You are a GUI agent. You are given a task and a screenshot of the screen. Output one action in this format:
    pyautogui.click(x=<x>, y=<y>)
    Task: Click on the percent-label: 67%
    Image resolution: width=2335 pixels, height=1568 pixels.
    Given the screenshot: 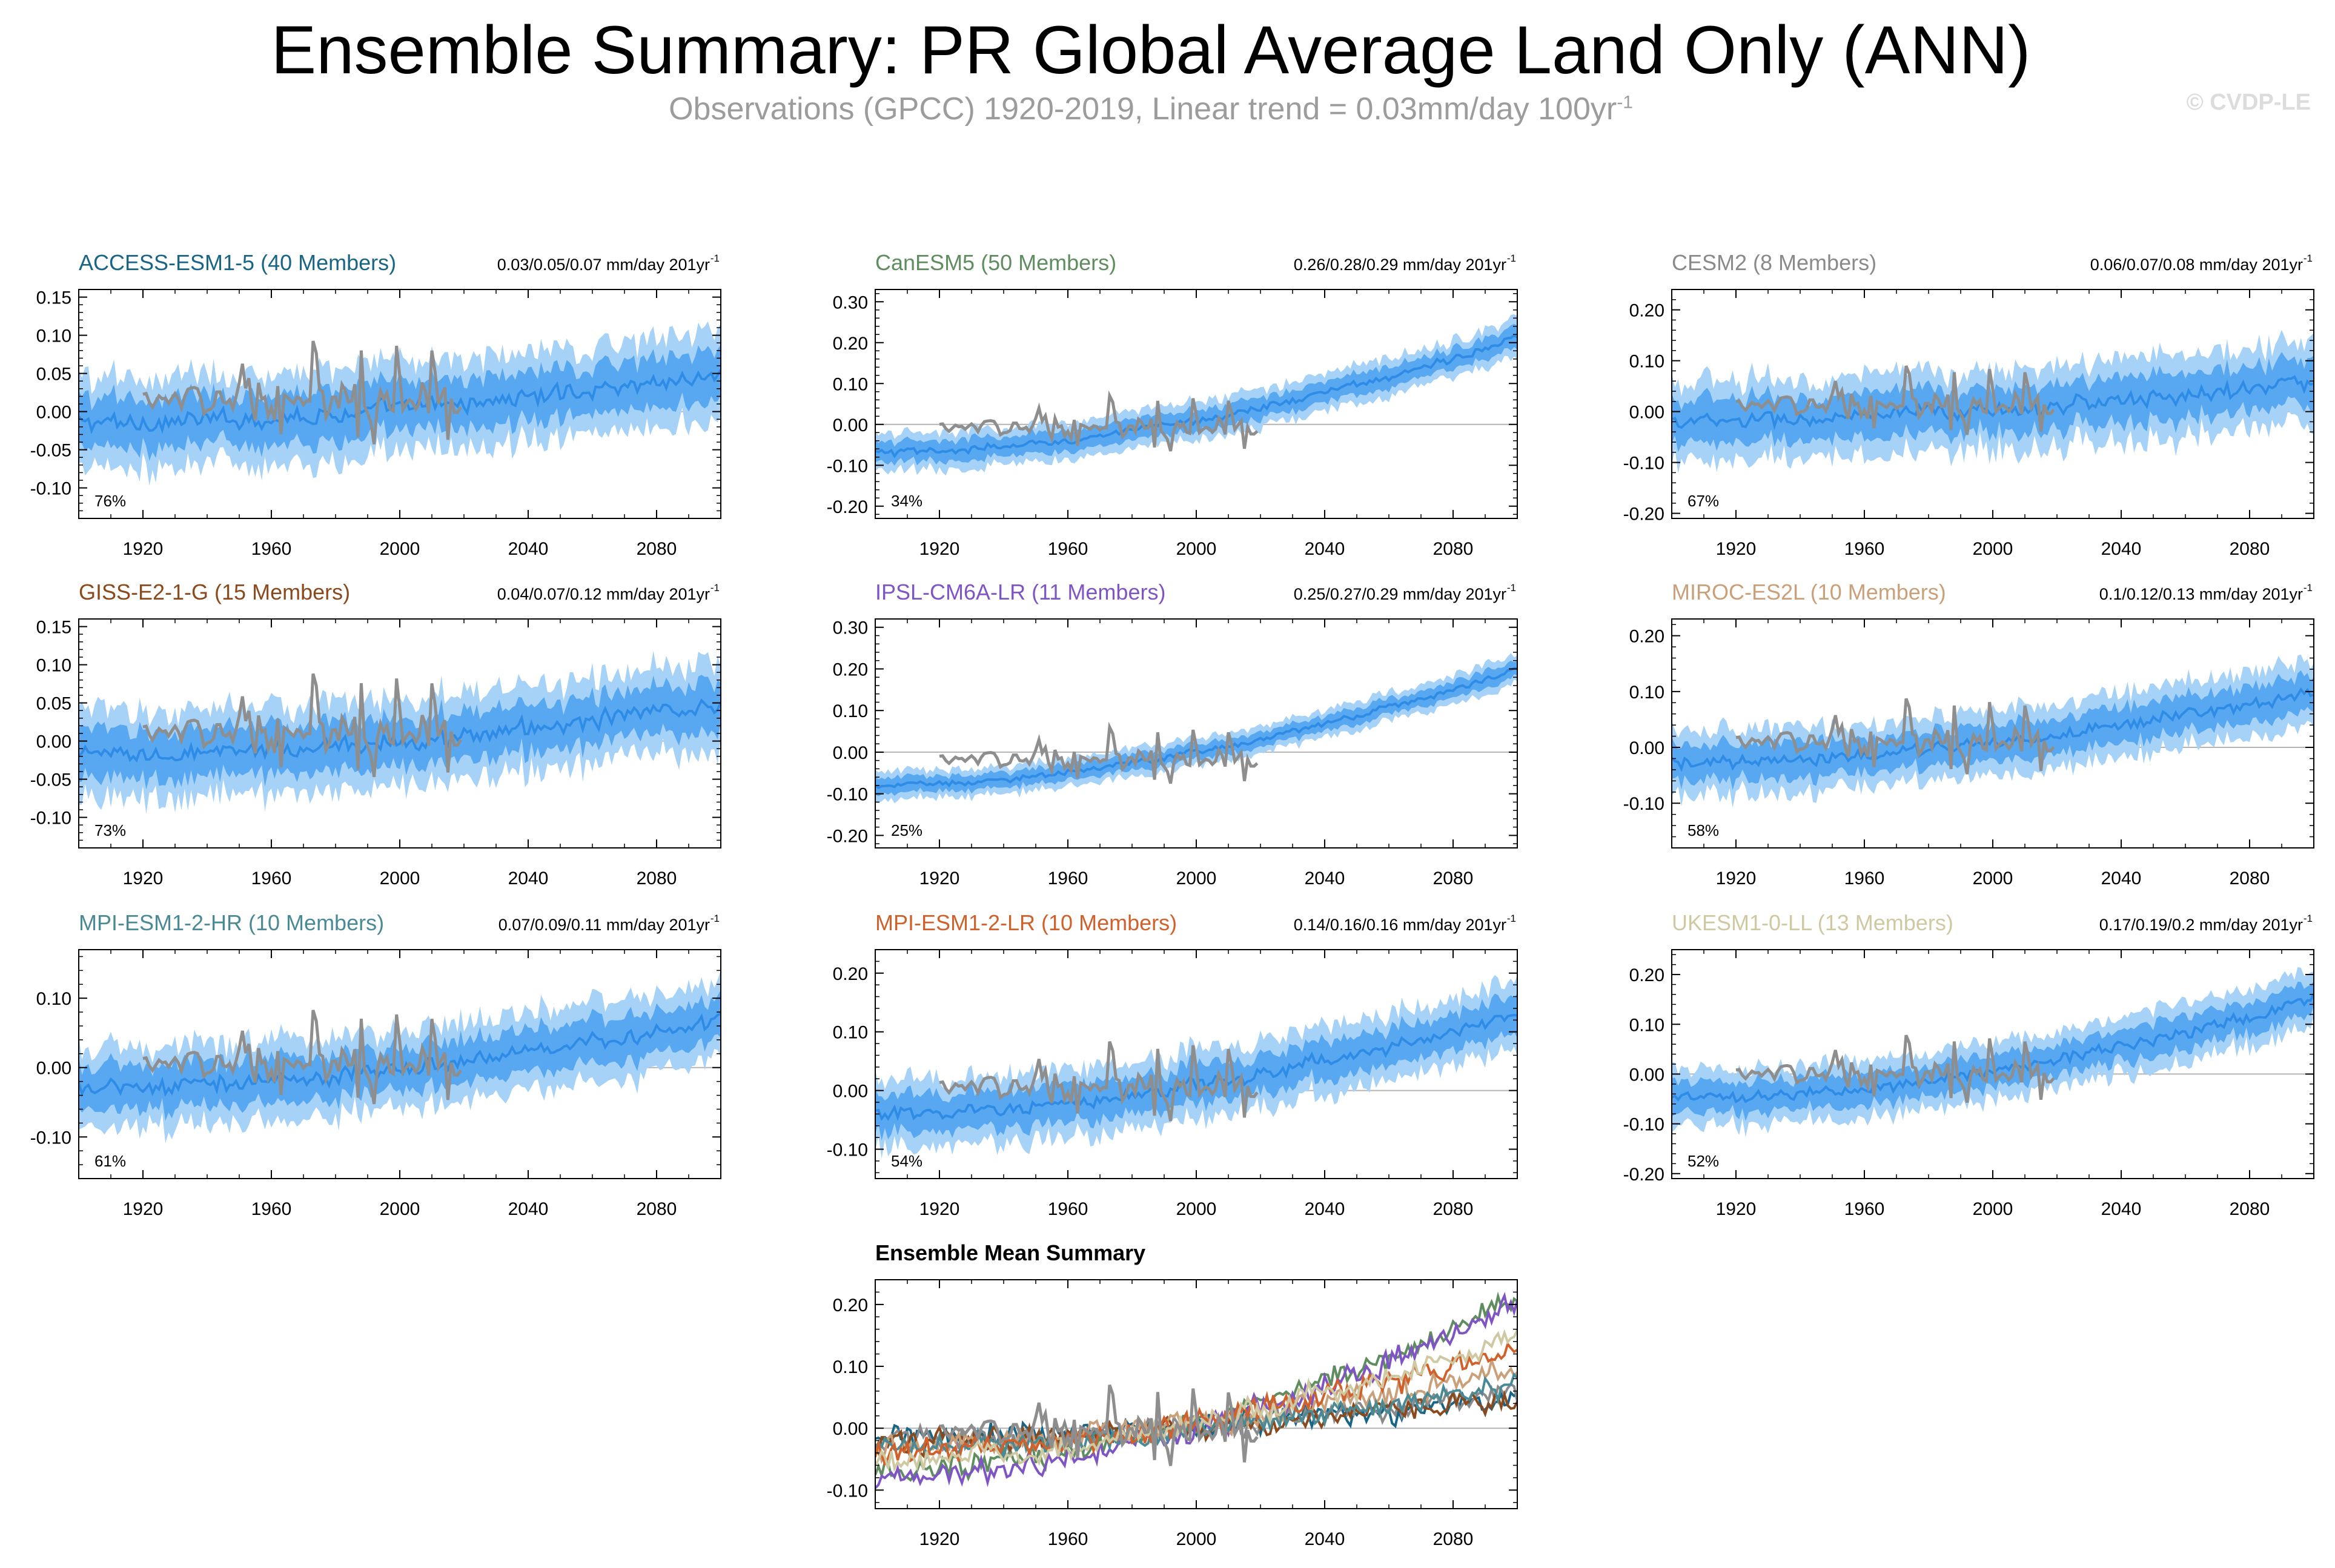 What is the action you would take?
    pyautogui.click(x=1703, y=501)
    